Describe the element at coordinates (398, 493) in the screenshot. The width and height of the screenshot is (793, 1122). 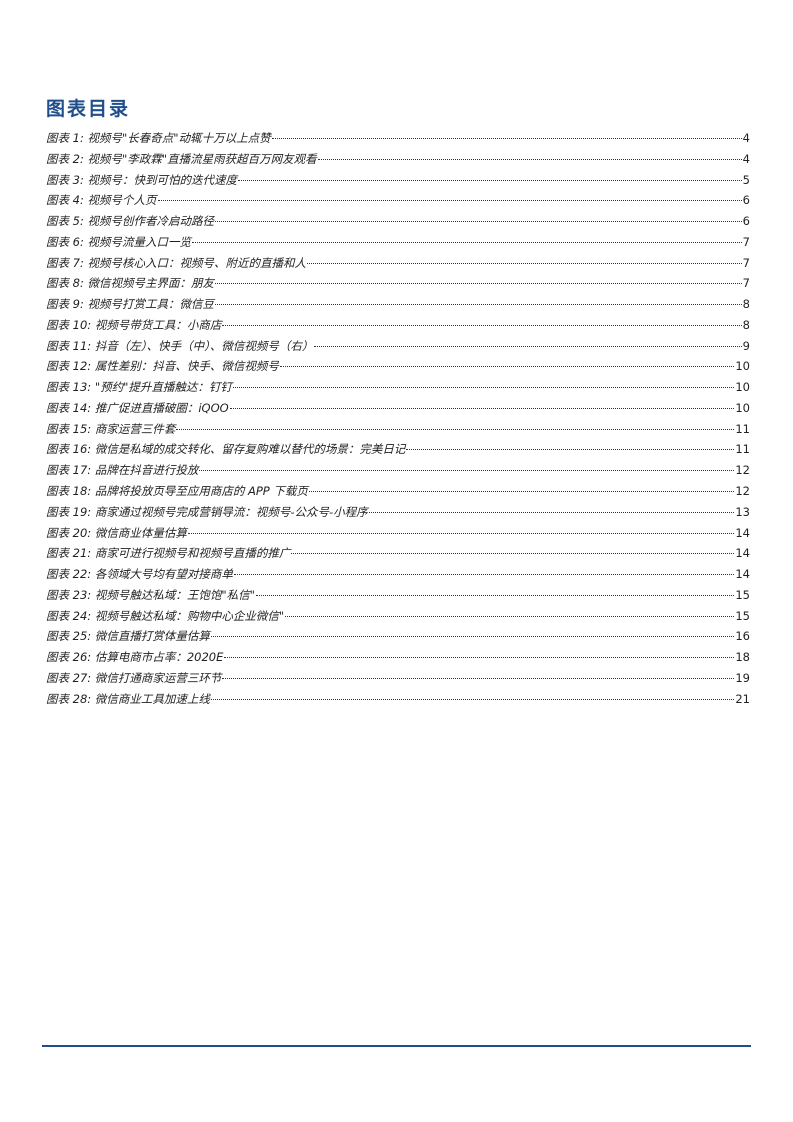
I see `toc-entry: 图表 18: 品牌将投放页导至应用商店的 APP 下载页 12` at that location.